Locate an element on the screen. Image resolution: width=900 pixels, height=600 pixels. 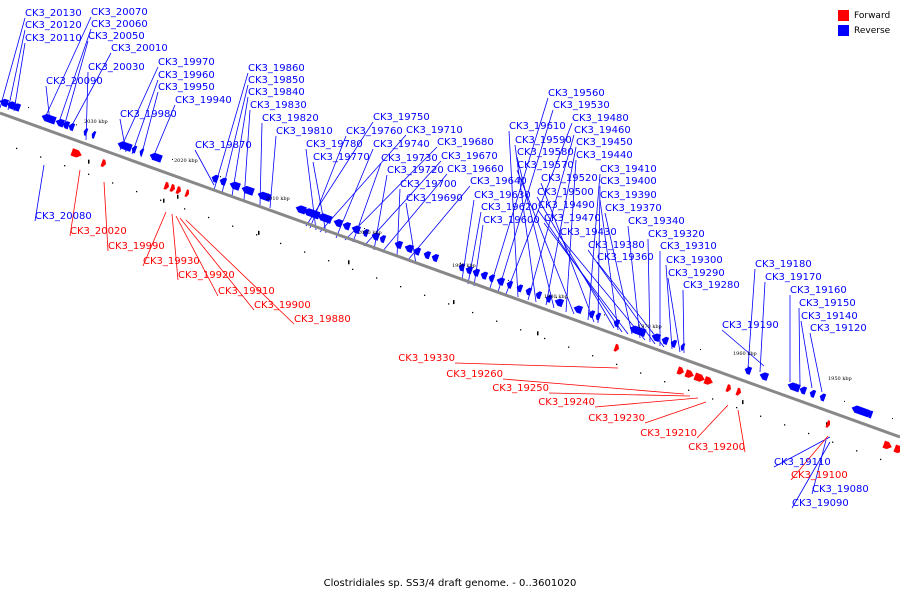
legend-reverse: Reverse is located at coordinates (864, 30).